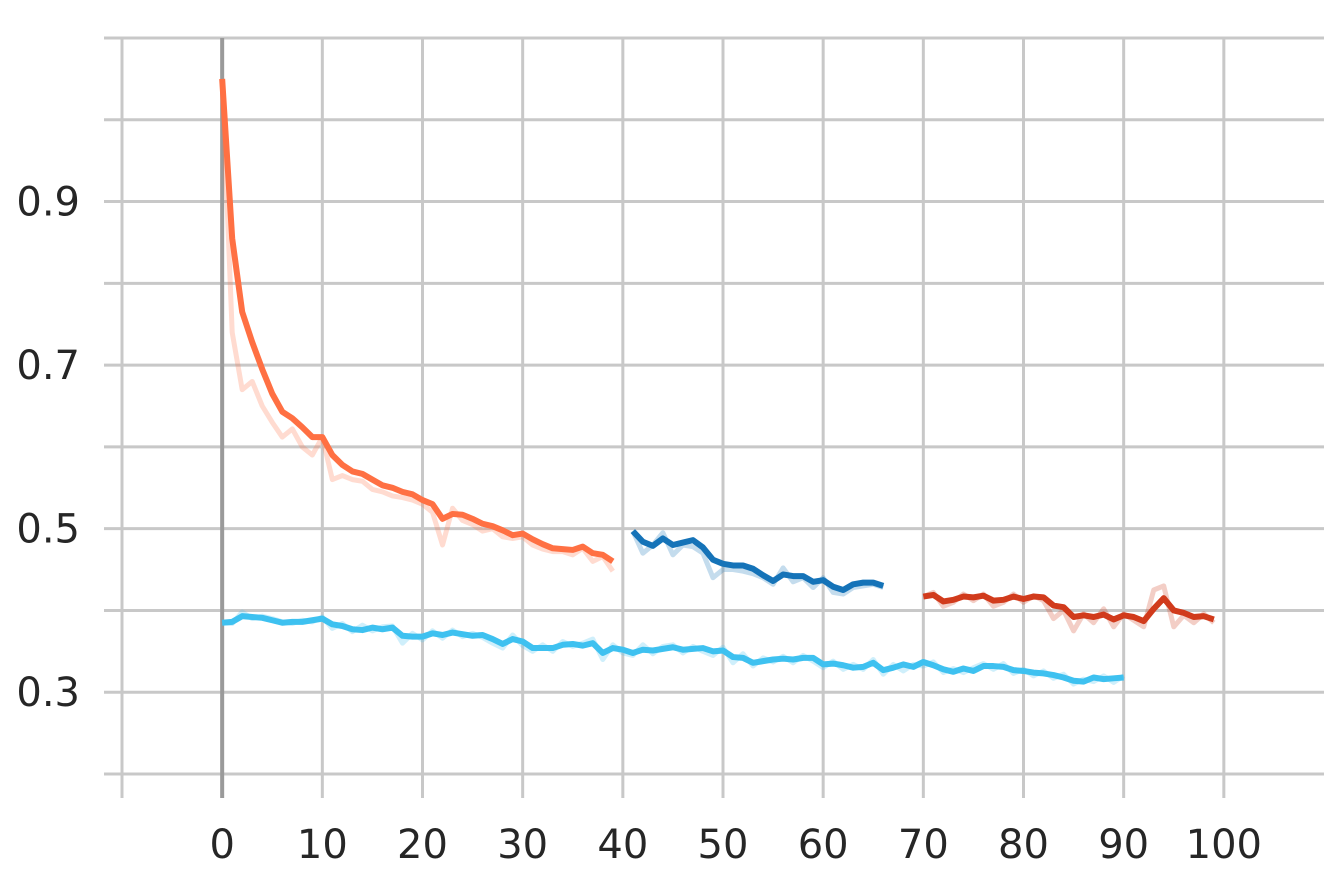 The width and height of the screenshot is (1339, 892). Describe the element at coordinates (923, 845) in the screenshot. I see `x-tick-label: 70` at that location.